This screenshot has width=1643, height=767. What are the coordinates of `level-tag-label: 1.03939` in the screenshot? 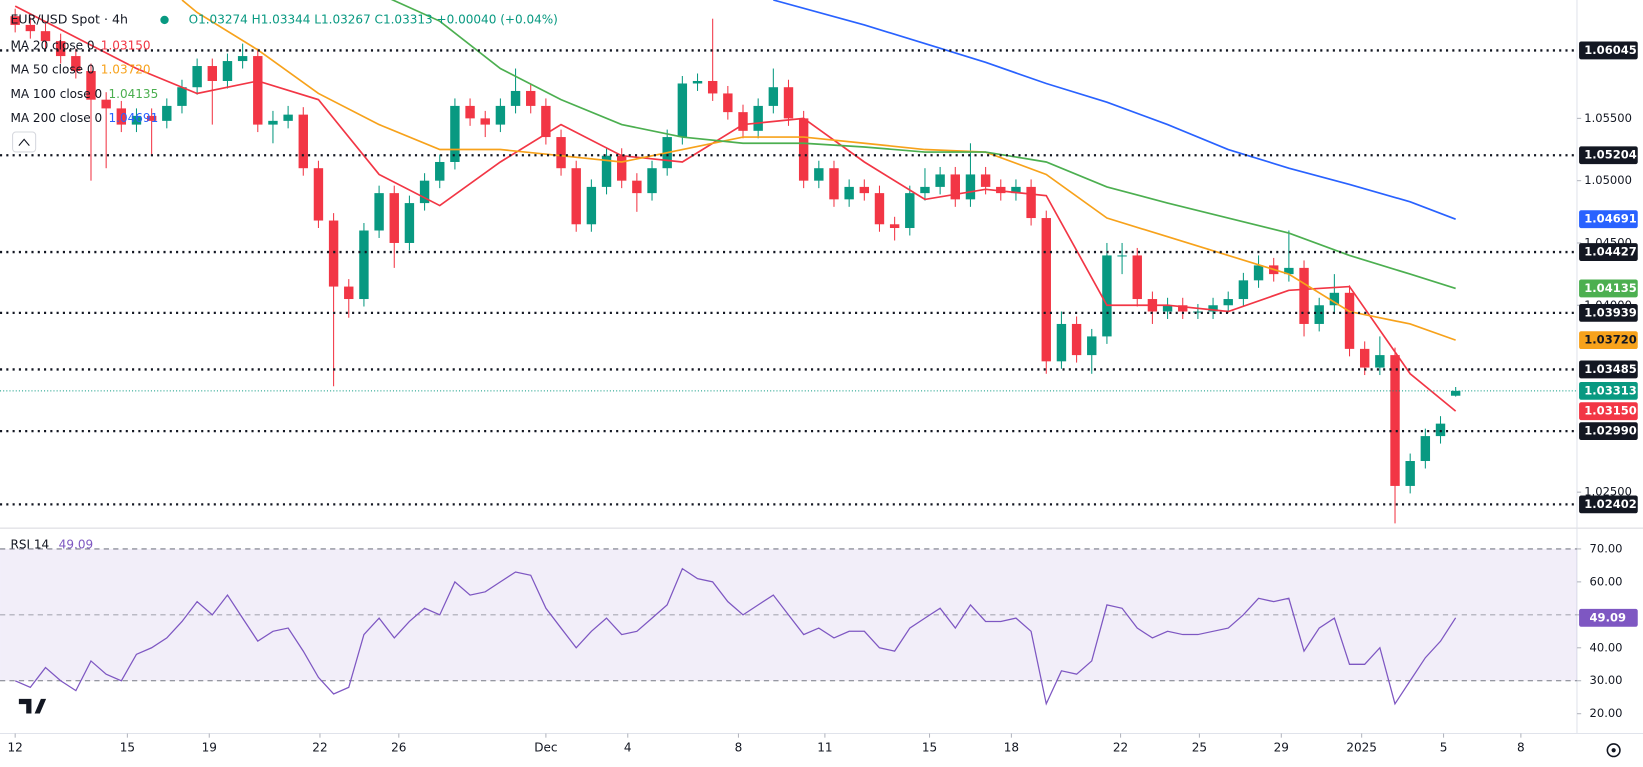 It's located at (1610, 312).